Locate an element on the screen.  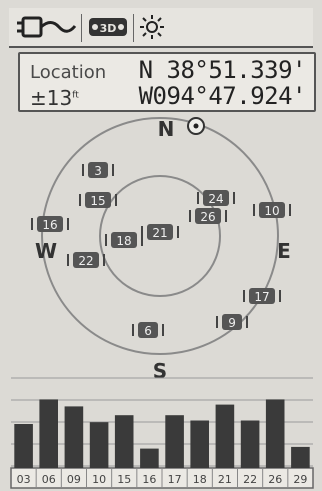
satellite-label: 22 is located at coordinates (85, 261).